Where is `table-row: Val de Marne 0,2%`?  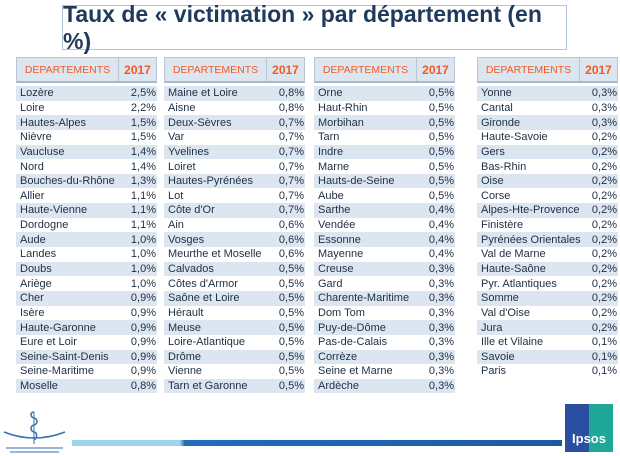 table-row: Val de Marne 0,2% is located at coordinates (547, 254).